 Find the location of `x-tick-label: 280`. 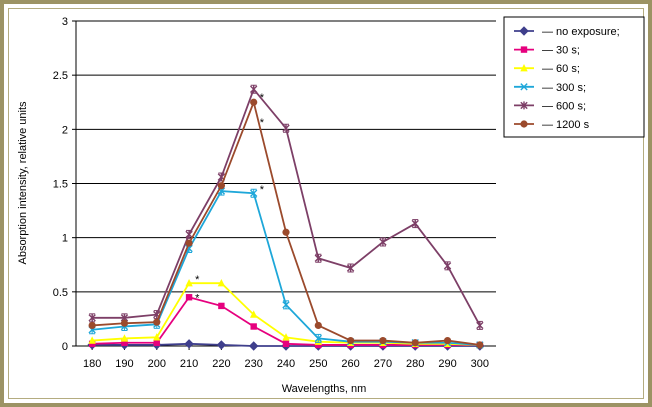

x-tick-label: 280 is located at coordinates (415, 364).